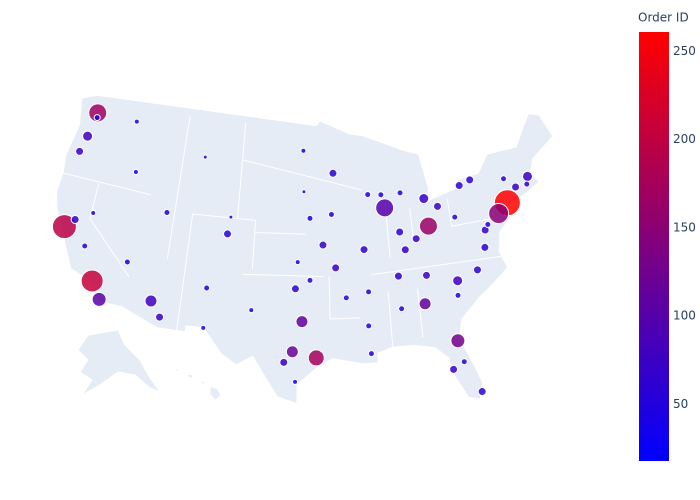  What do you see at coordinates (663, 18) in the screenshot?
I see `colorbar-title: Order ID` at bounding box center [663, 18].